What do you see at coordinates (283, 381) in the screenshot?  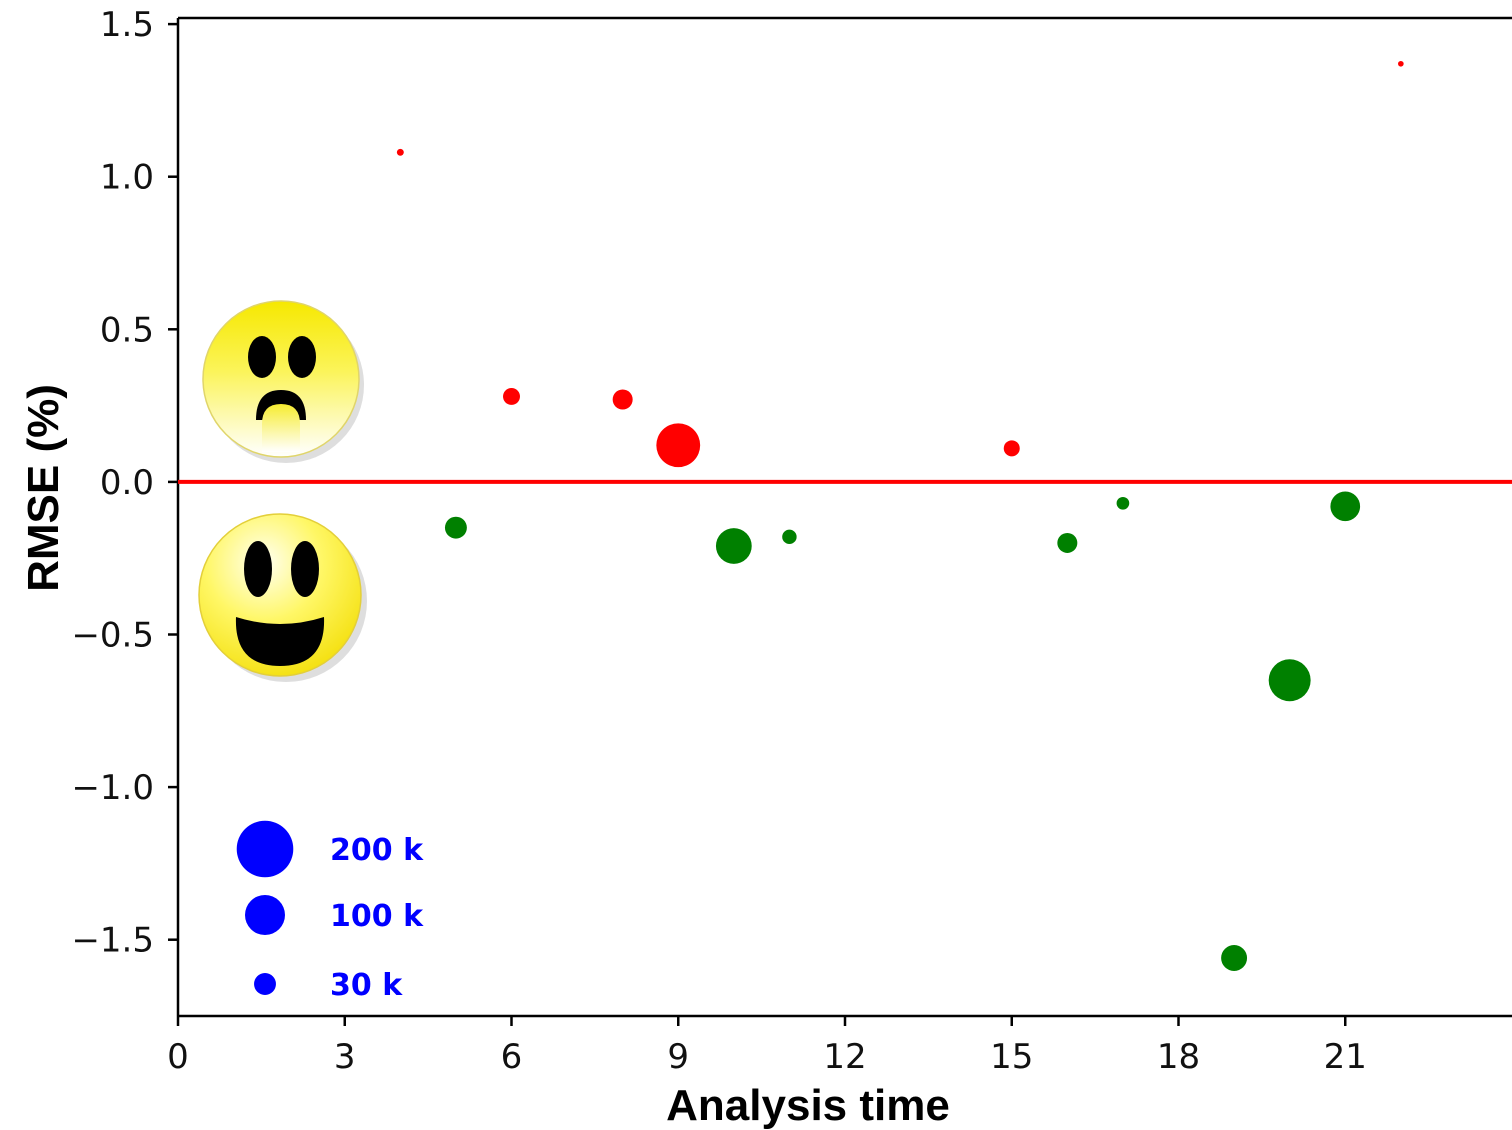 I see `sad-face-icon` at bounding box center [283, 381].